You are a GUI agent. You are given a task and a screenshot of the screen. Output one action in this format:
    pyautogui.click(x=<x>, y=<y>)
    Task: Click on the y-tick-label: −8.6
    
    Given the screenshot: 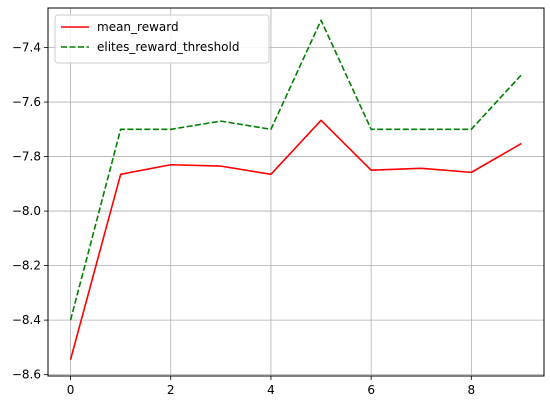 What is the action you would take?
    pyautogui.click(x=26, y=375)
    